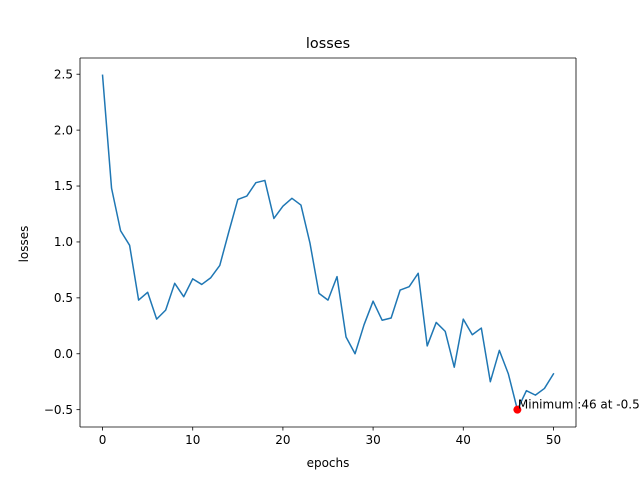  Describe the element at coordinates (328, 44) in the screenshot. I see `chart-title: losses` at that location.